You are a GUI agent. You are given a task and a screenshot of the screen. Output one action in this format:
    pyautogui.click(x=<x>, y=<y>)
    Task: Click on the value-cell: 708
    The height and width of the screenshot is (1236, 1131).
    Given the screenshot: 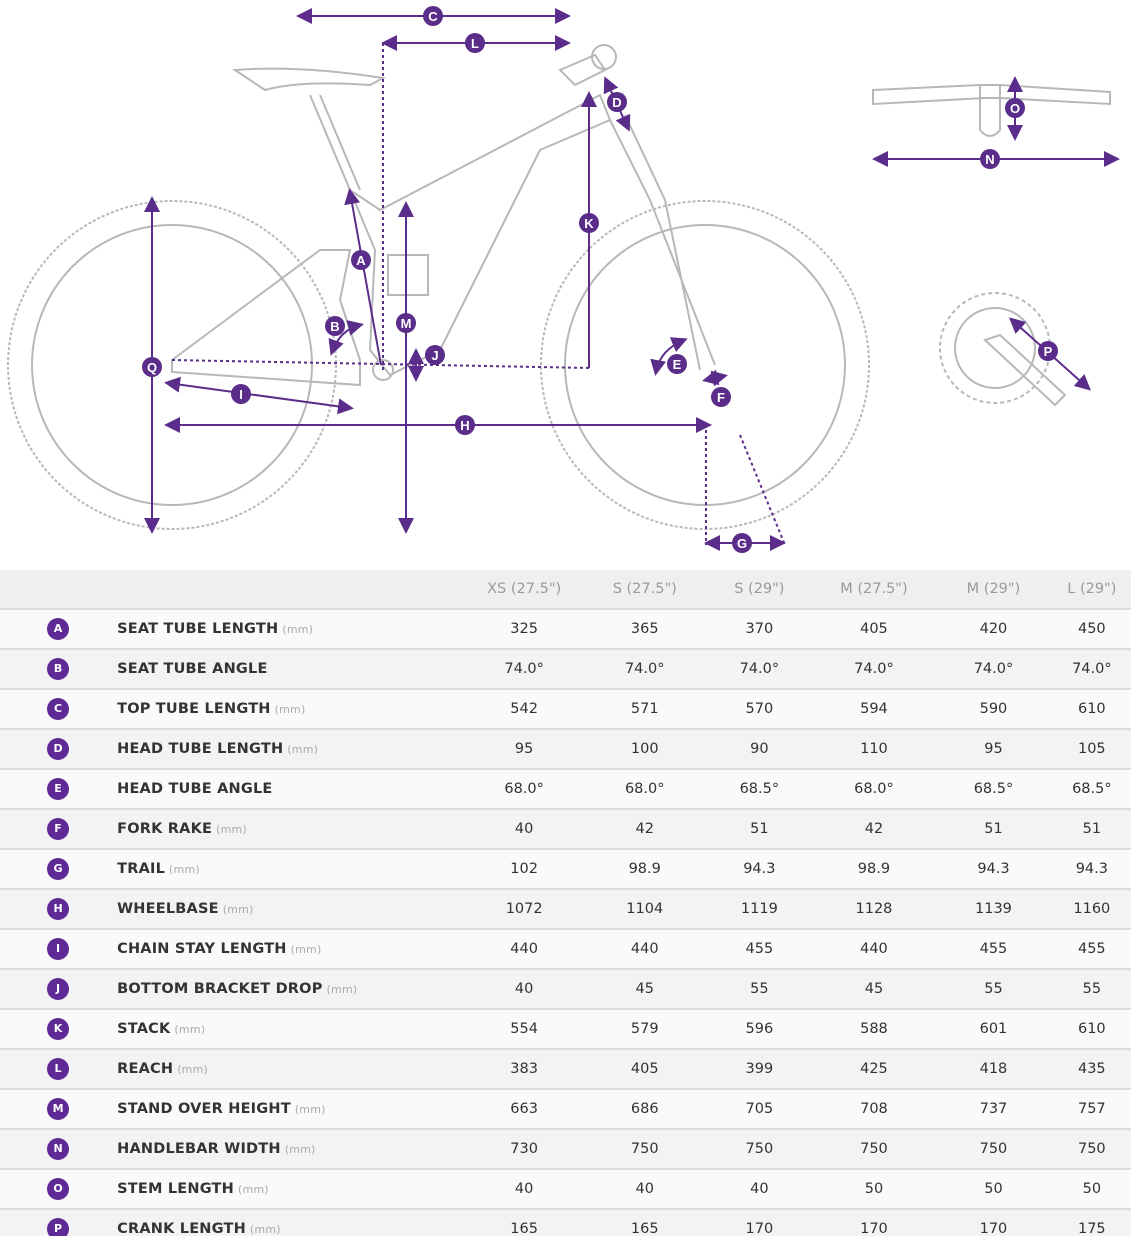 What is the action you would take?
    pyautogui.click(x=874, y=1108)
    